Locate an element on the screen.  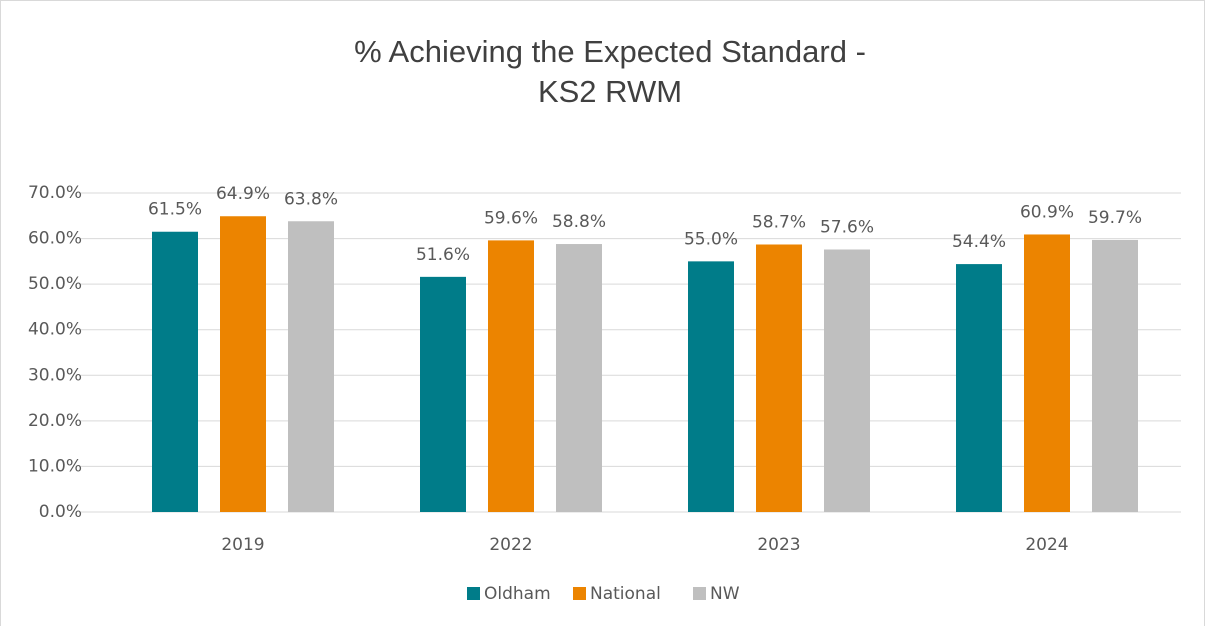
value-label: 57.6% is located at coordinates (847, 228).